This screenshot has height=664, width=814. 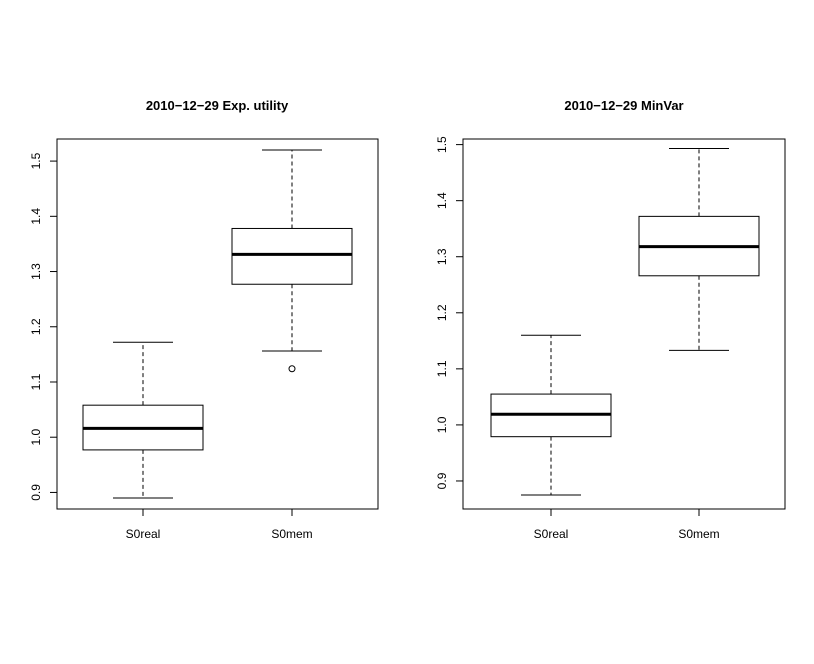 I want to click on iqr-box, so click(x=292, y=256).